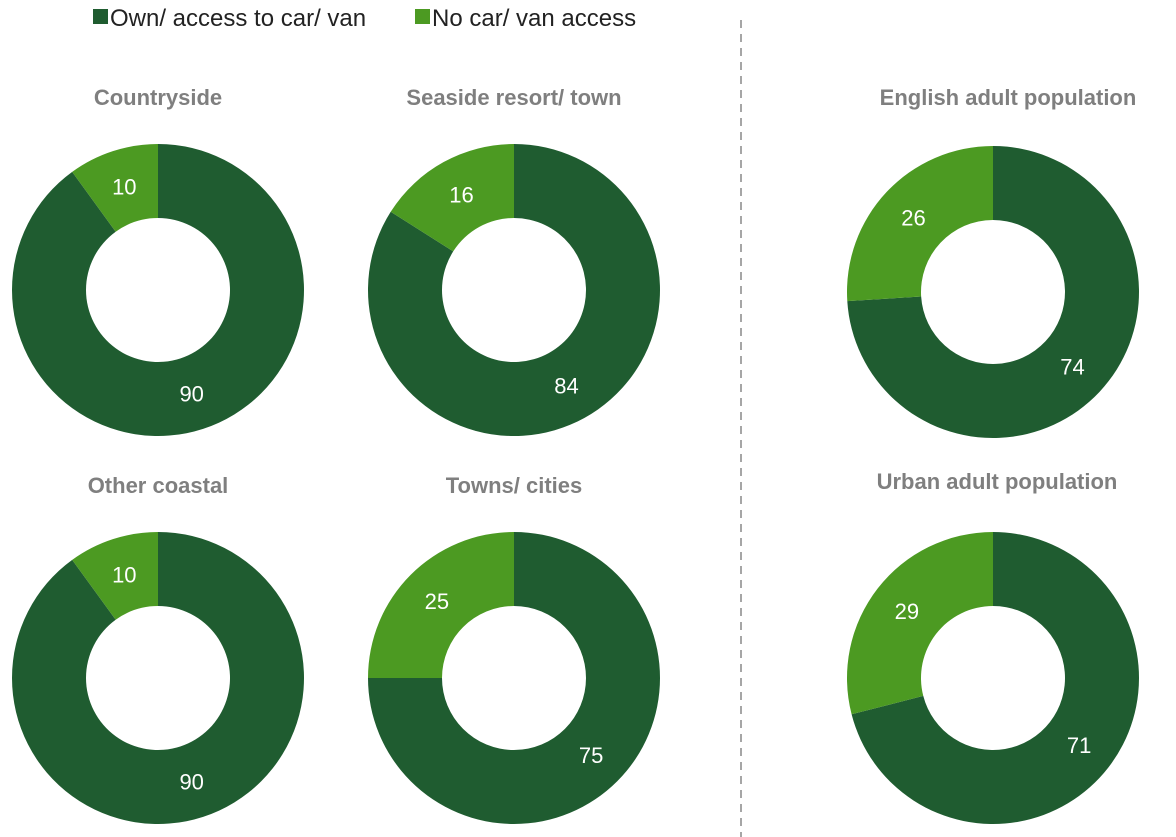 This screenshot has width=1176, height=837. I want to click on slice-own-towns-cities, so click(514, 678).